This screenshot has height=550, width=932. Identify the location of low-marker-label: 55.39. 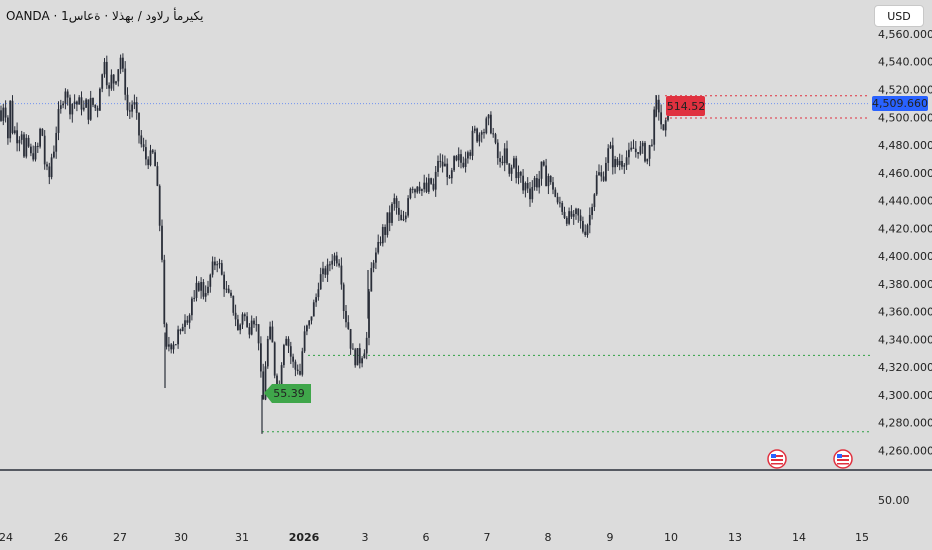
(289, 393).